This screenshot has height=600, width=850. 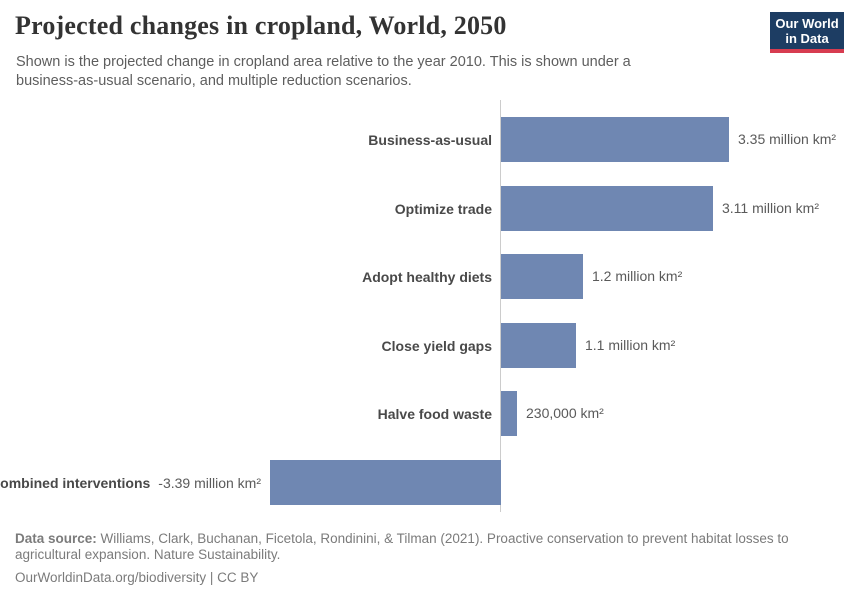 I want to click on citation-url-line: OurWorldinData.org/biodiversity | CC BY, so click(x=137, y=577).